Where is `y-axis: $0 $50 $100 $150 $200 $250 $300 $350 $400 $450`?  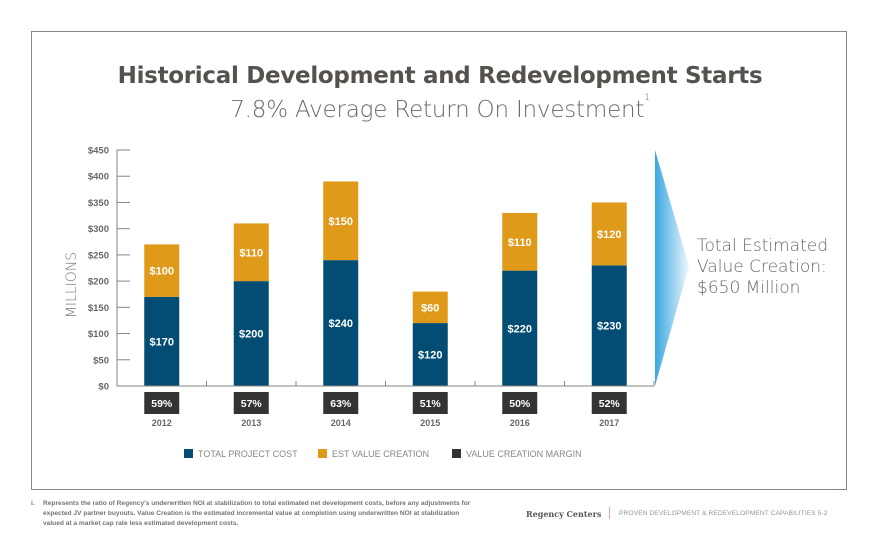 y-axis: $0 $50 $100 $150 $200 $250 $300 $350 $400 $450 is located at coordinates (109, 269).